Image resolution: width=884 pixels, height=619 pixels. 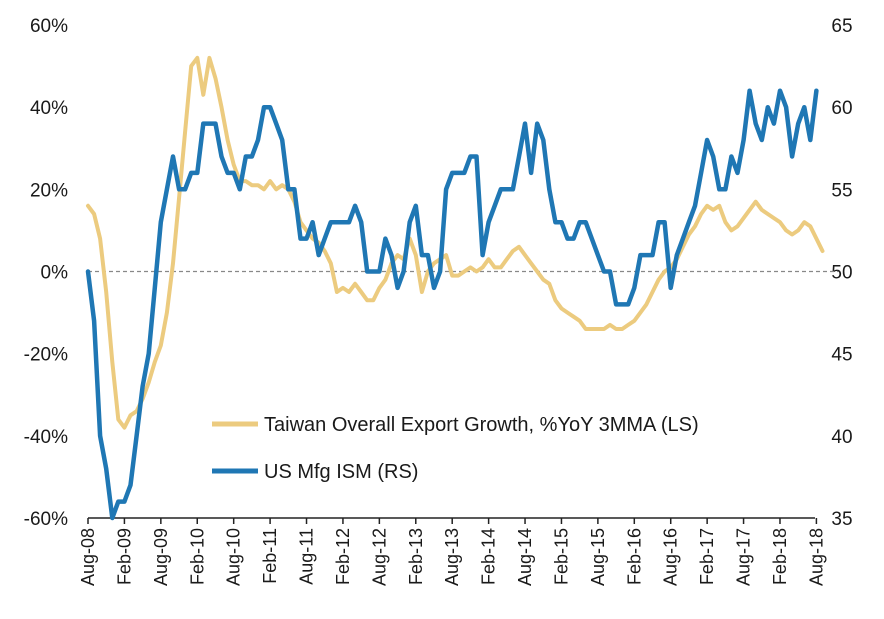 What do you see at coordinates (46, 437) in the screenshot?
I see `left-y-tick-label: -40%` at bounding box center [46, 437].